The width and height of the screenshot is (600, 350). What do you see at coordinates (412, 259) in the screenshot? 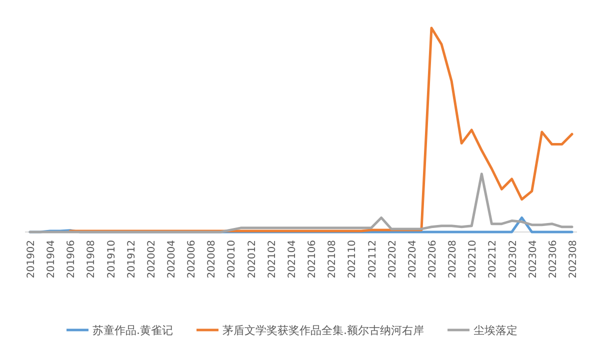
I see `x-tick-label: 202204` at bounding box center [412, 259].